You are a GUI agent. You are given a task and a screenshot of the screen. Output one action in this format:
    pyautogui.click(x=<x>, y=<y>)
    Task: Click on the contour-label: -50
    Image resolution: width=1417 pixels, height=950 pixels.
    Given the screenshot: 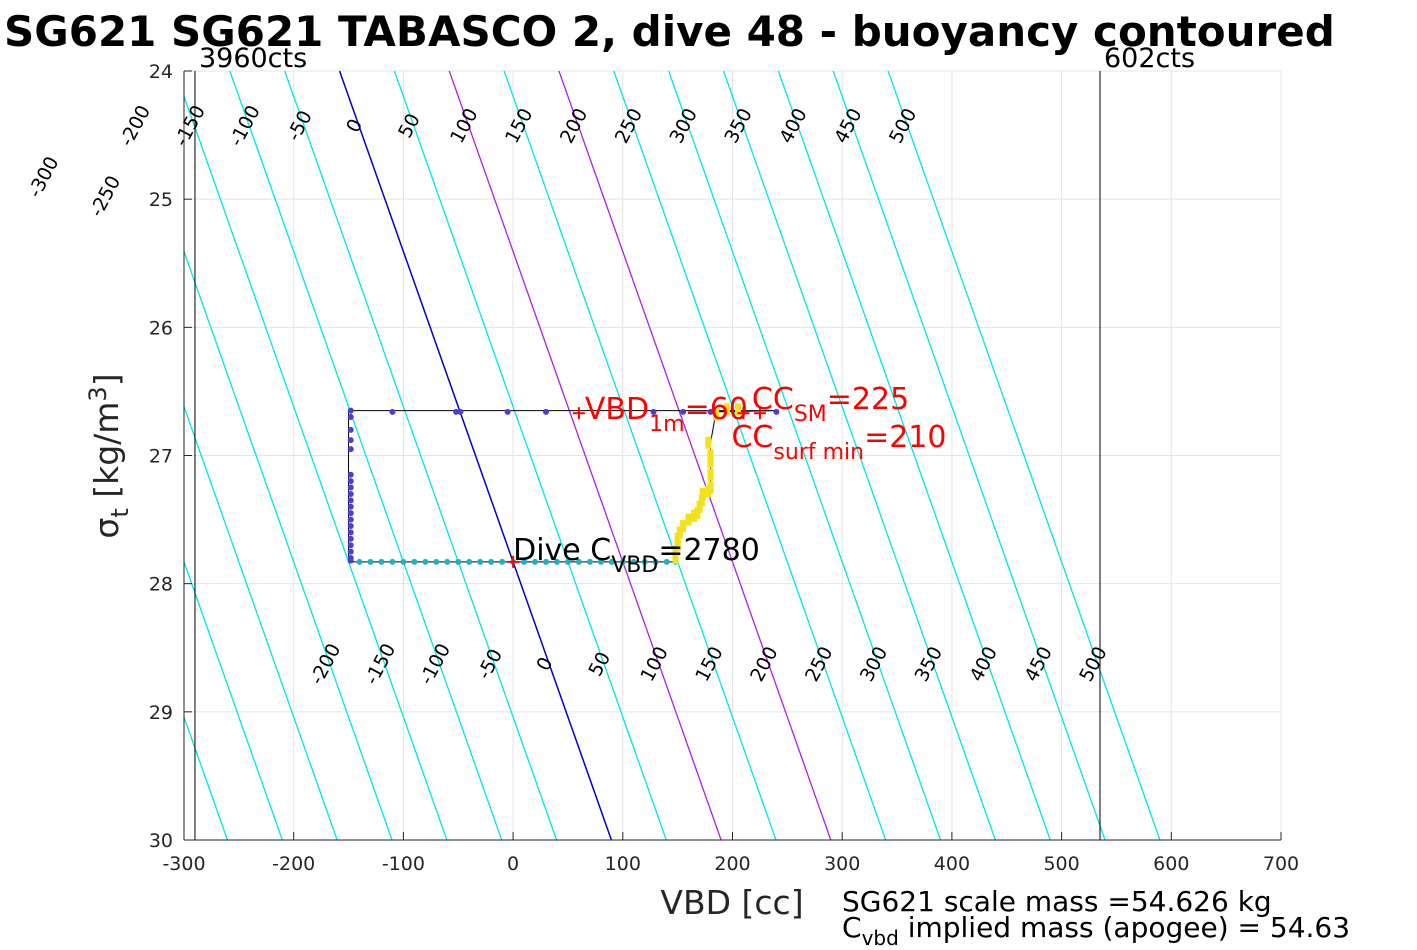 What is the action you would take?
    pyautogui.click(x=490, y=664)
    